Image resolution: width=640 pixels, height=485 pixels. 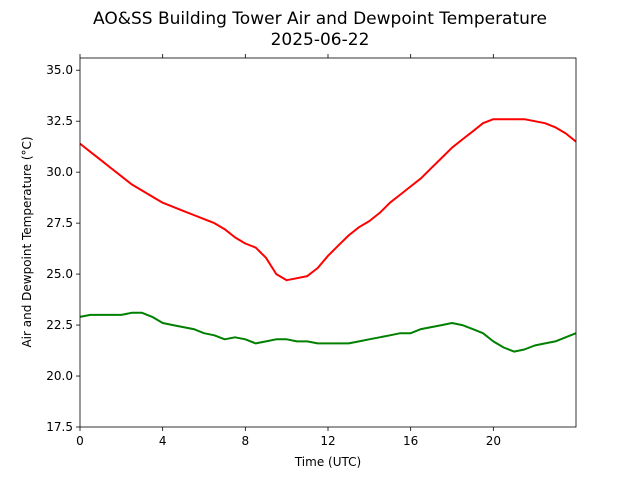 What do you see at coordinates (59, 274) in the screenshot?
I see `y-tick-label-3: 25.0` at bounding box center [59, 274].